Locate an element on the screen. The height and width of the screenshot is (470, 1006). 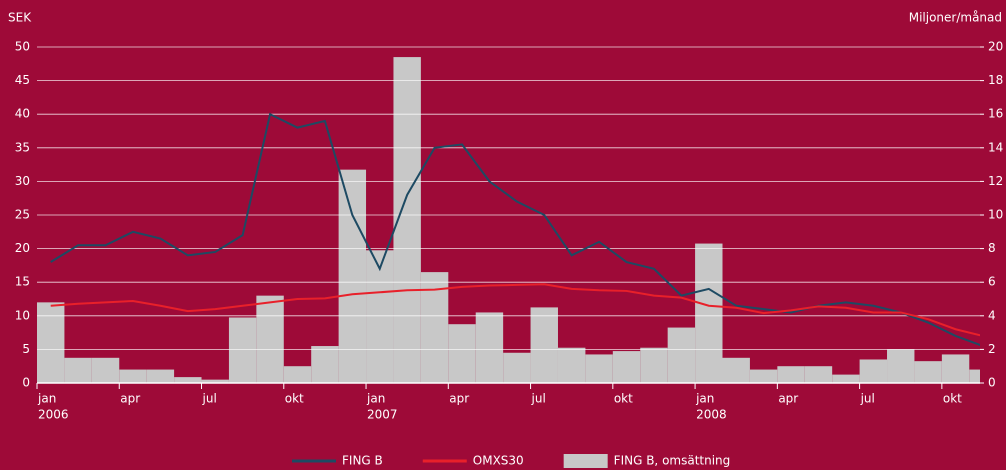
year-label: 2008 is located at coordinates (711, 415).